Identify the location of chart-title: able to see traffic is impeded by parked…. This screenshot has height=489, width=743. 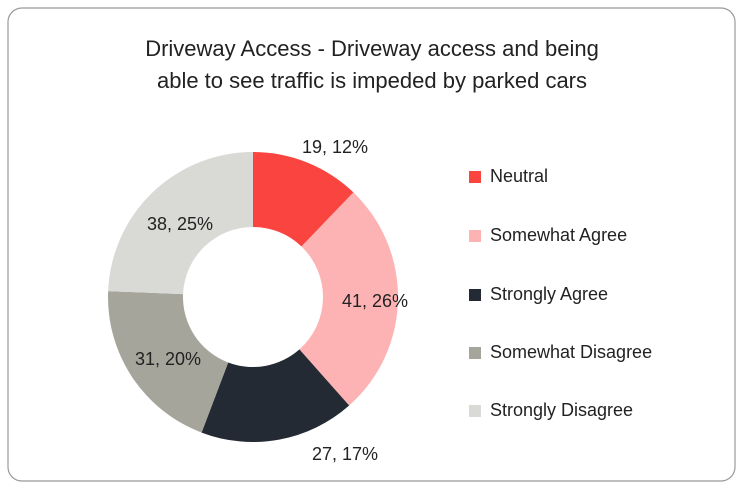
(372, 80).